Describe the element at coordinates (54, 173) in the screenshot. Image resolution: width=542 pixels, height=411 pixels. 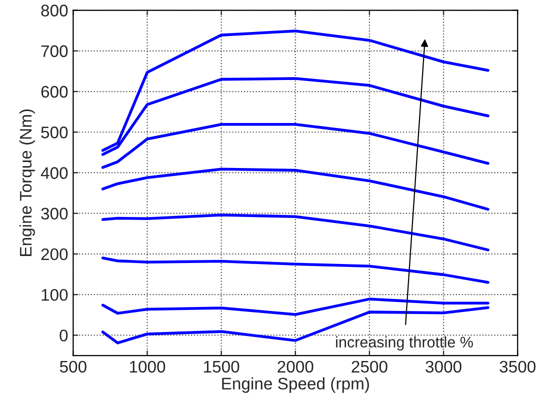
I see `y-tick-label: 400` at that location.